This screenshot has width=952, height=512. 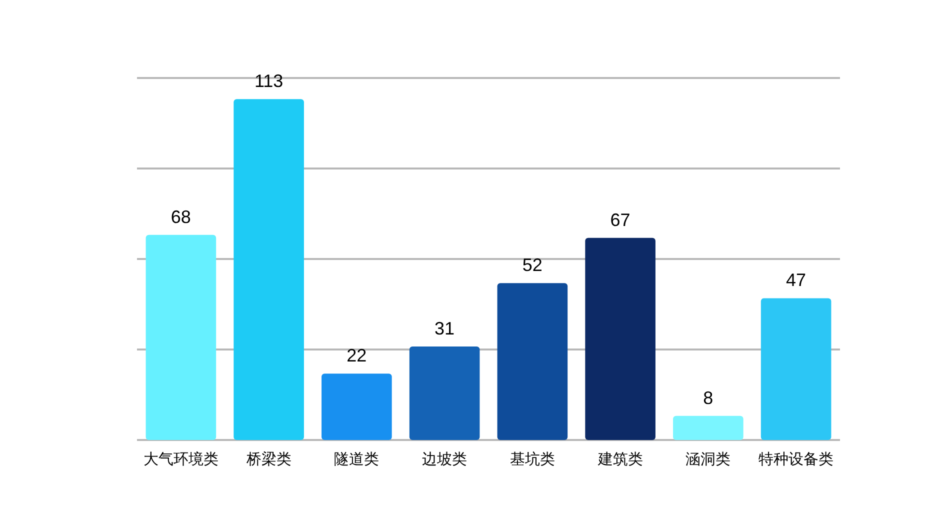 I want to click on data-label: 8, so click(x=708, y=398).